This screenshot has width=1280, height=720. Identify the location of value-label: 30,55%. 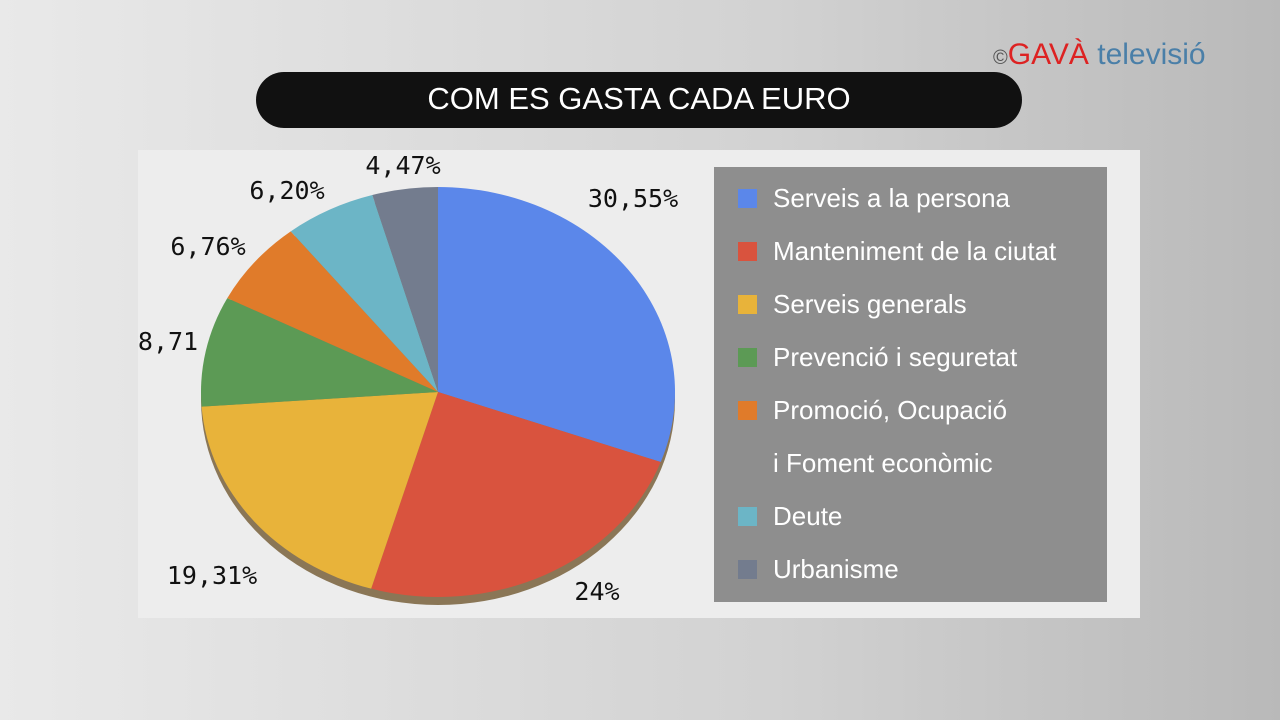
(633, 198).